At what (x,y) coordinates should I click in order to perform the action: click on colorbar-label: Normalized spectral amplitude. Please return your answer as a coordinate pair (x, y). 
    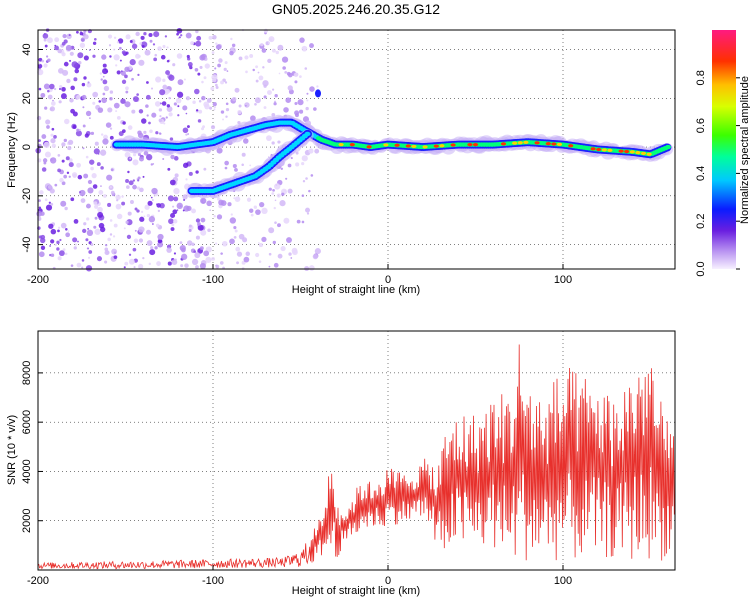
    Looking at the image, I should click on (744, 150).